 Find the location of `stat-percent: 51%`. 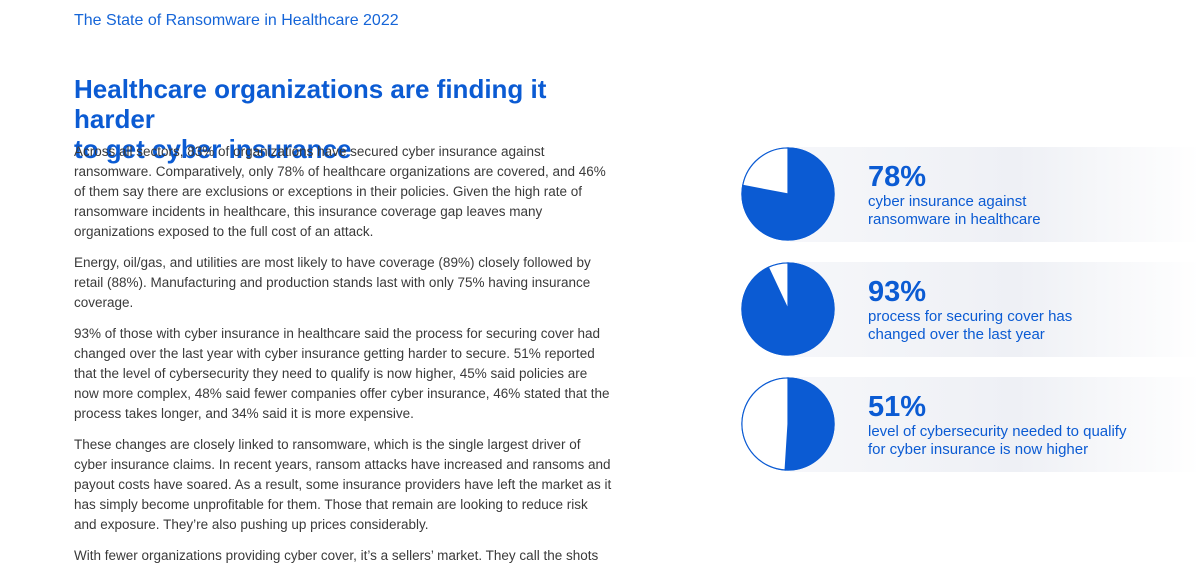

stat-percent: 51% is located at coordinates (897, 407).